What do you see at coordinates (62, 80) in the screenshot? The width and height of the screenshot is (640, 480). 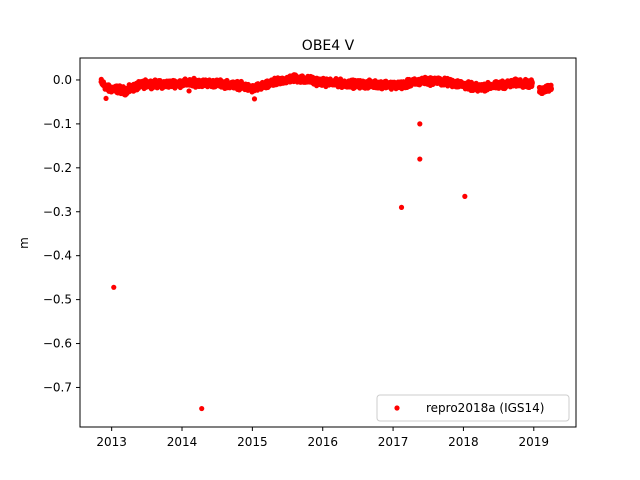 I see `y-tick-label: 0.0` at bounding box center [62, 80].